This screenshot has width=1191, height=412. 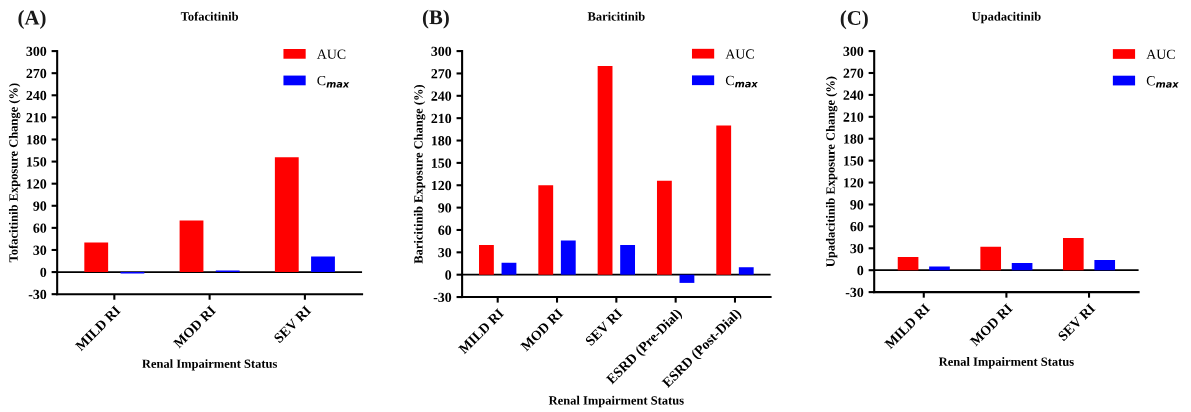 What do you see at coordinates (209, 16) in the screenshot?
I see `chart-title: Tofacitinib` at bounding box center [209, 16].